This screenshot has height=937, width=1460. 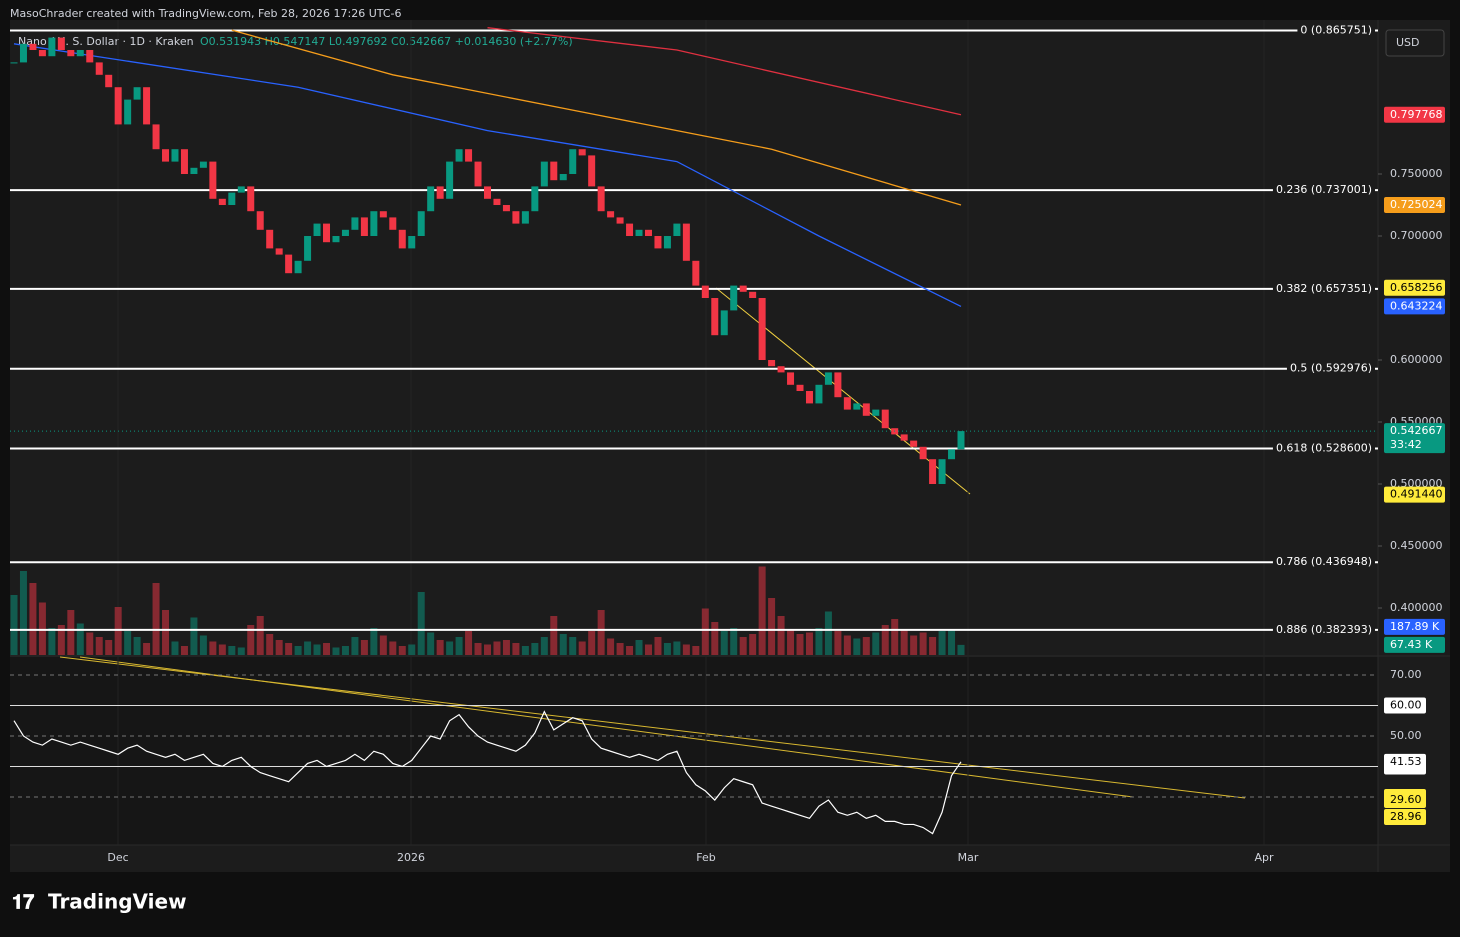 What do you see at coordinates (1406, 816) in the screenshot?
I see `rsi-tag-label: 28.96` at bounding box center [1406, 816].